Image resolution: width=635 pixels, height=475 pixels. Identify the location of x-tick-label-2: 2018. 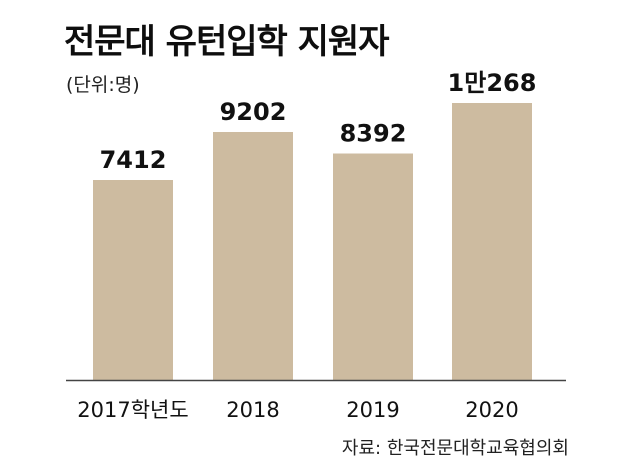
(252, 410).